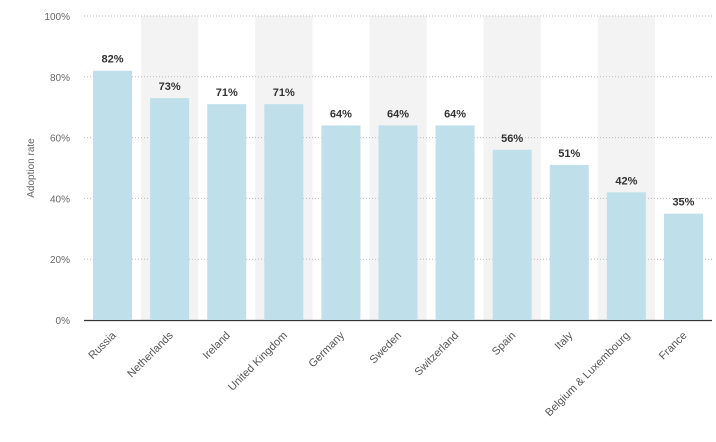  Describe the element at coordinates (60, 199) in the screenshot. I see `y-tick-label: 40%` at that location.